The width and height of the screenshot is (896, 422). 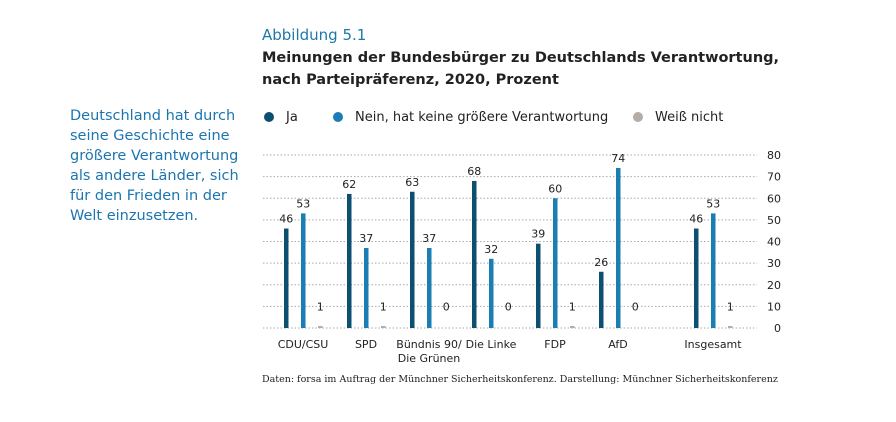 I want to click on legend-swatch-weiss-nicht, so click(x=638, y=117).